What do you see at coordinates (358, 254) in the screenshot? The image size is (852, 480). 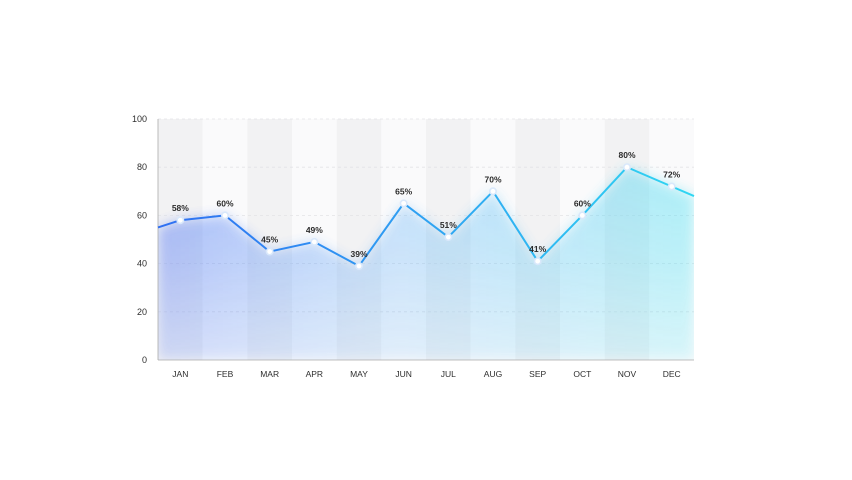 I see `data-label-may: 39%` at bounding box center [358, 254].